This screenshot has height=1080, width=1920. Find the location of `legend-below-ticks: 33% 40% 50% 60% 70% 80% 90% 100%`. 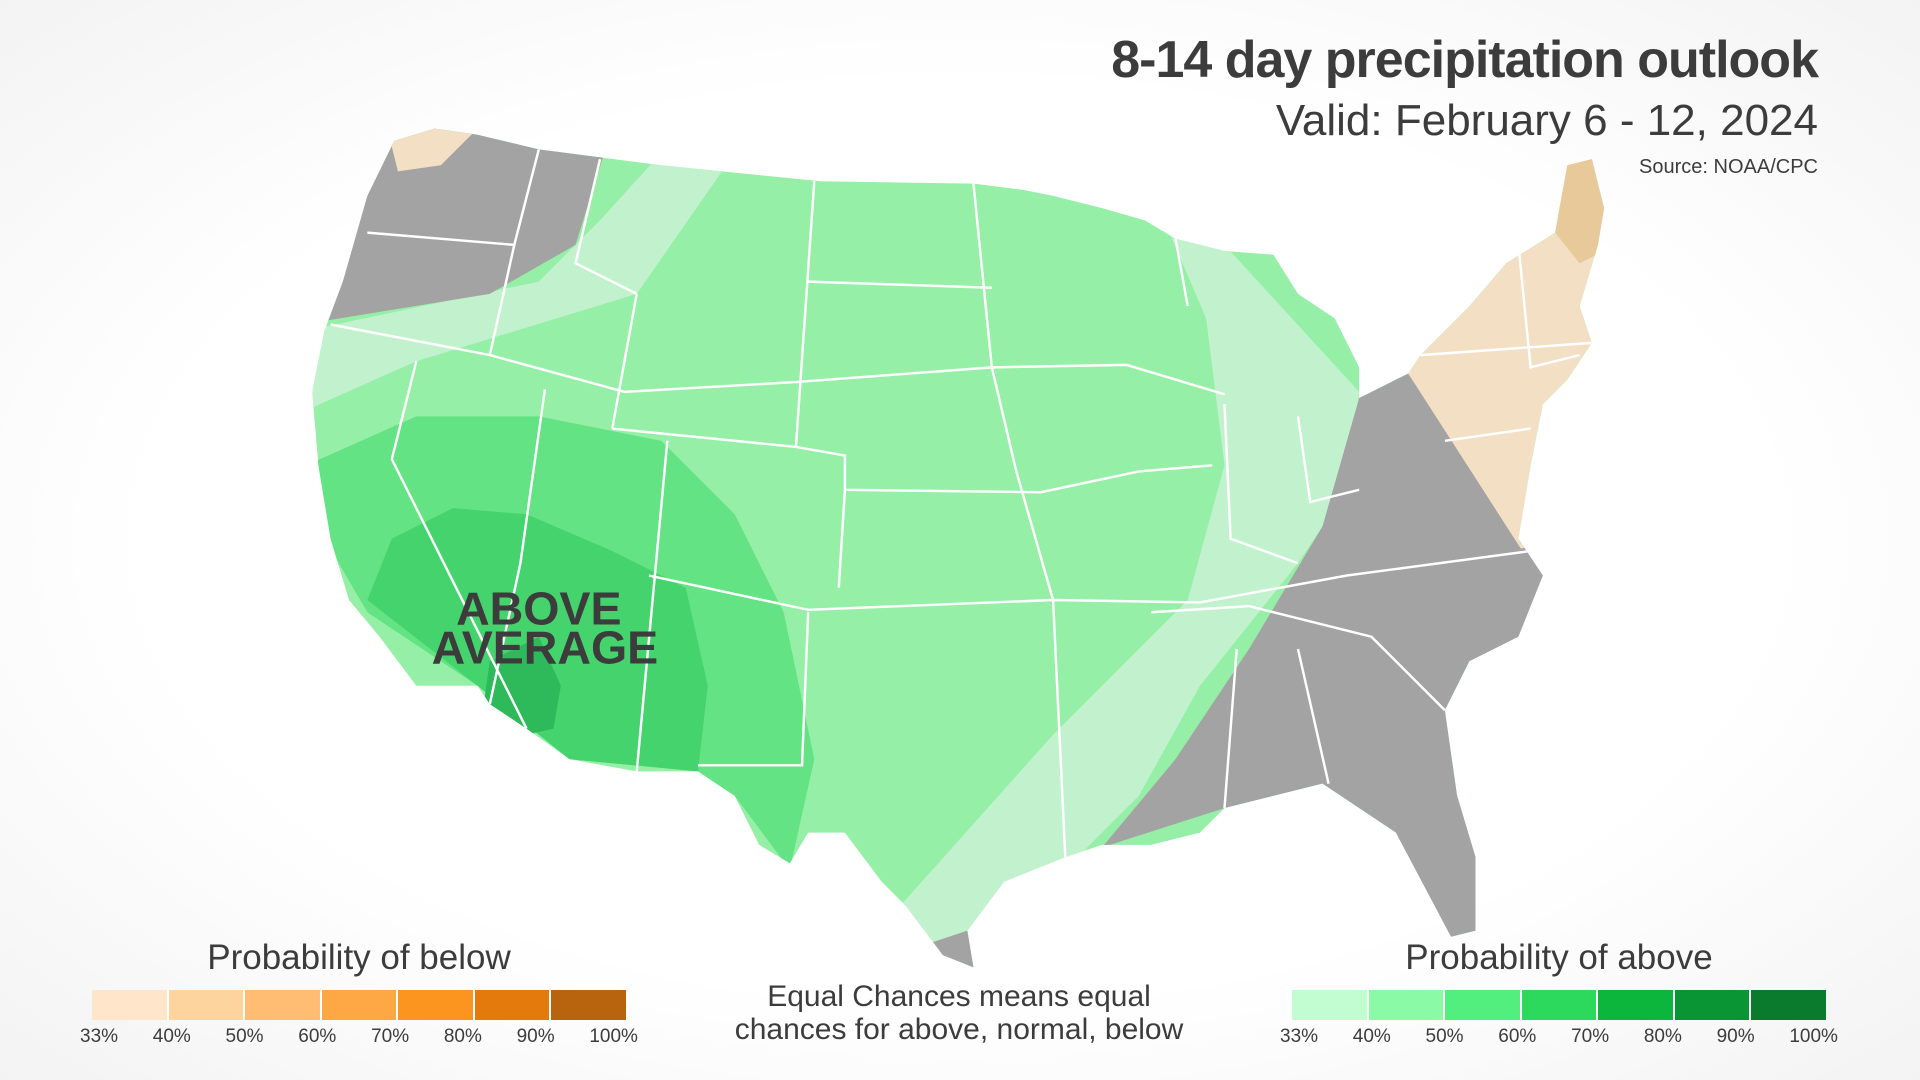

legend-below-ticks: 33% 40% 50% 60% 70% 80% 90% 100% is located at coordinates (359, 1037).